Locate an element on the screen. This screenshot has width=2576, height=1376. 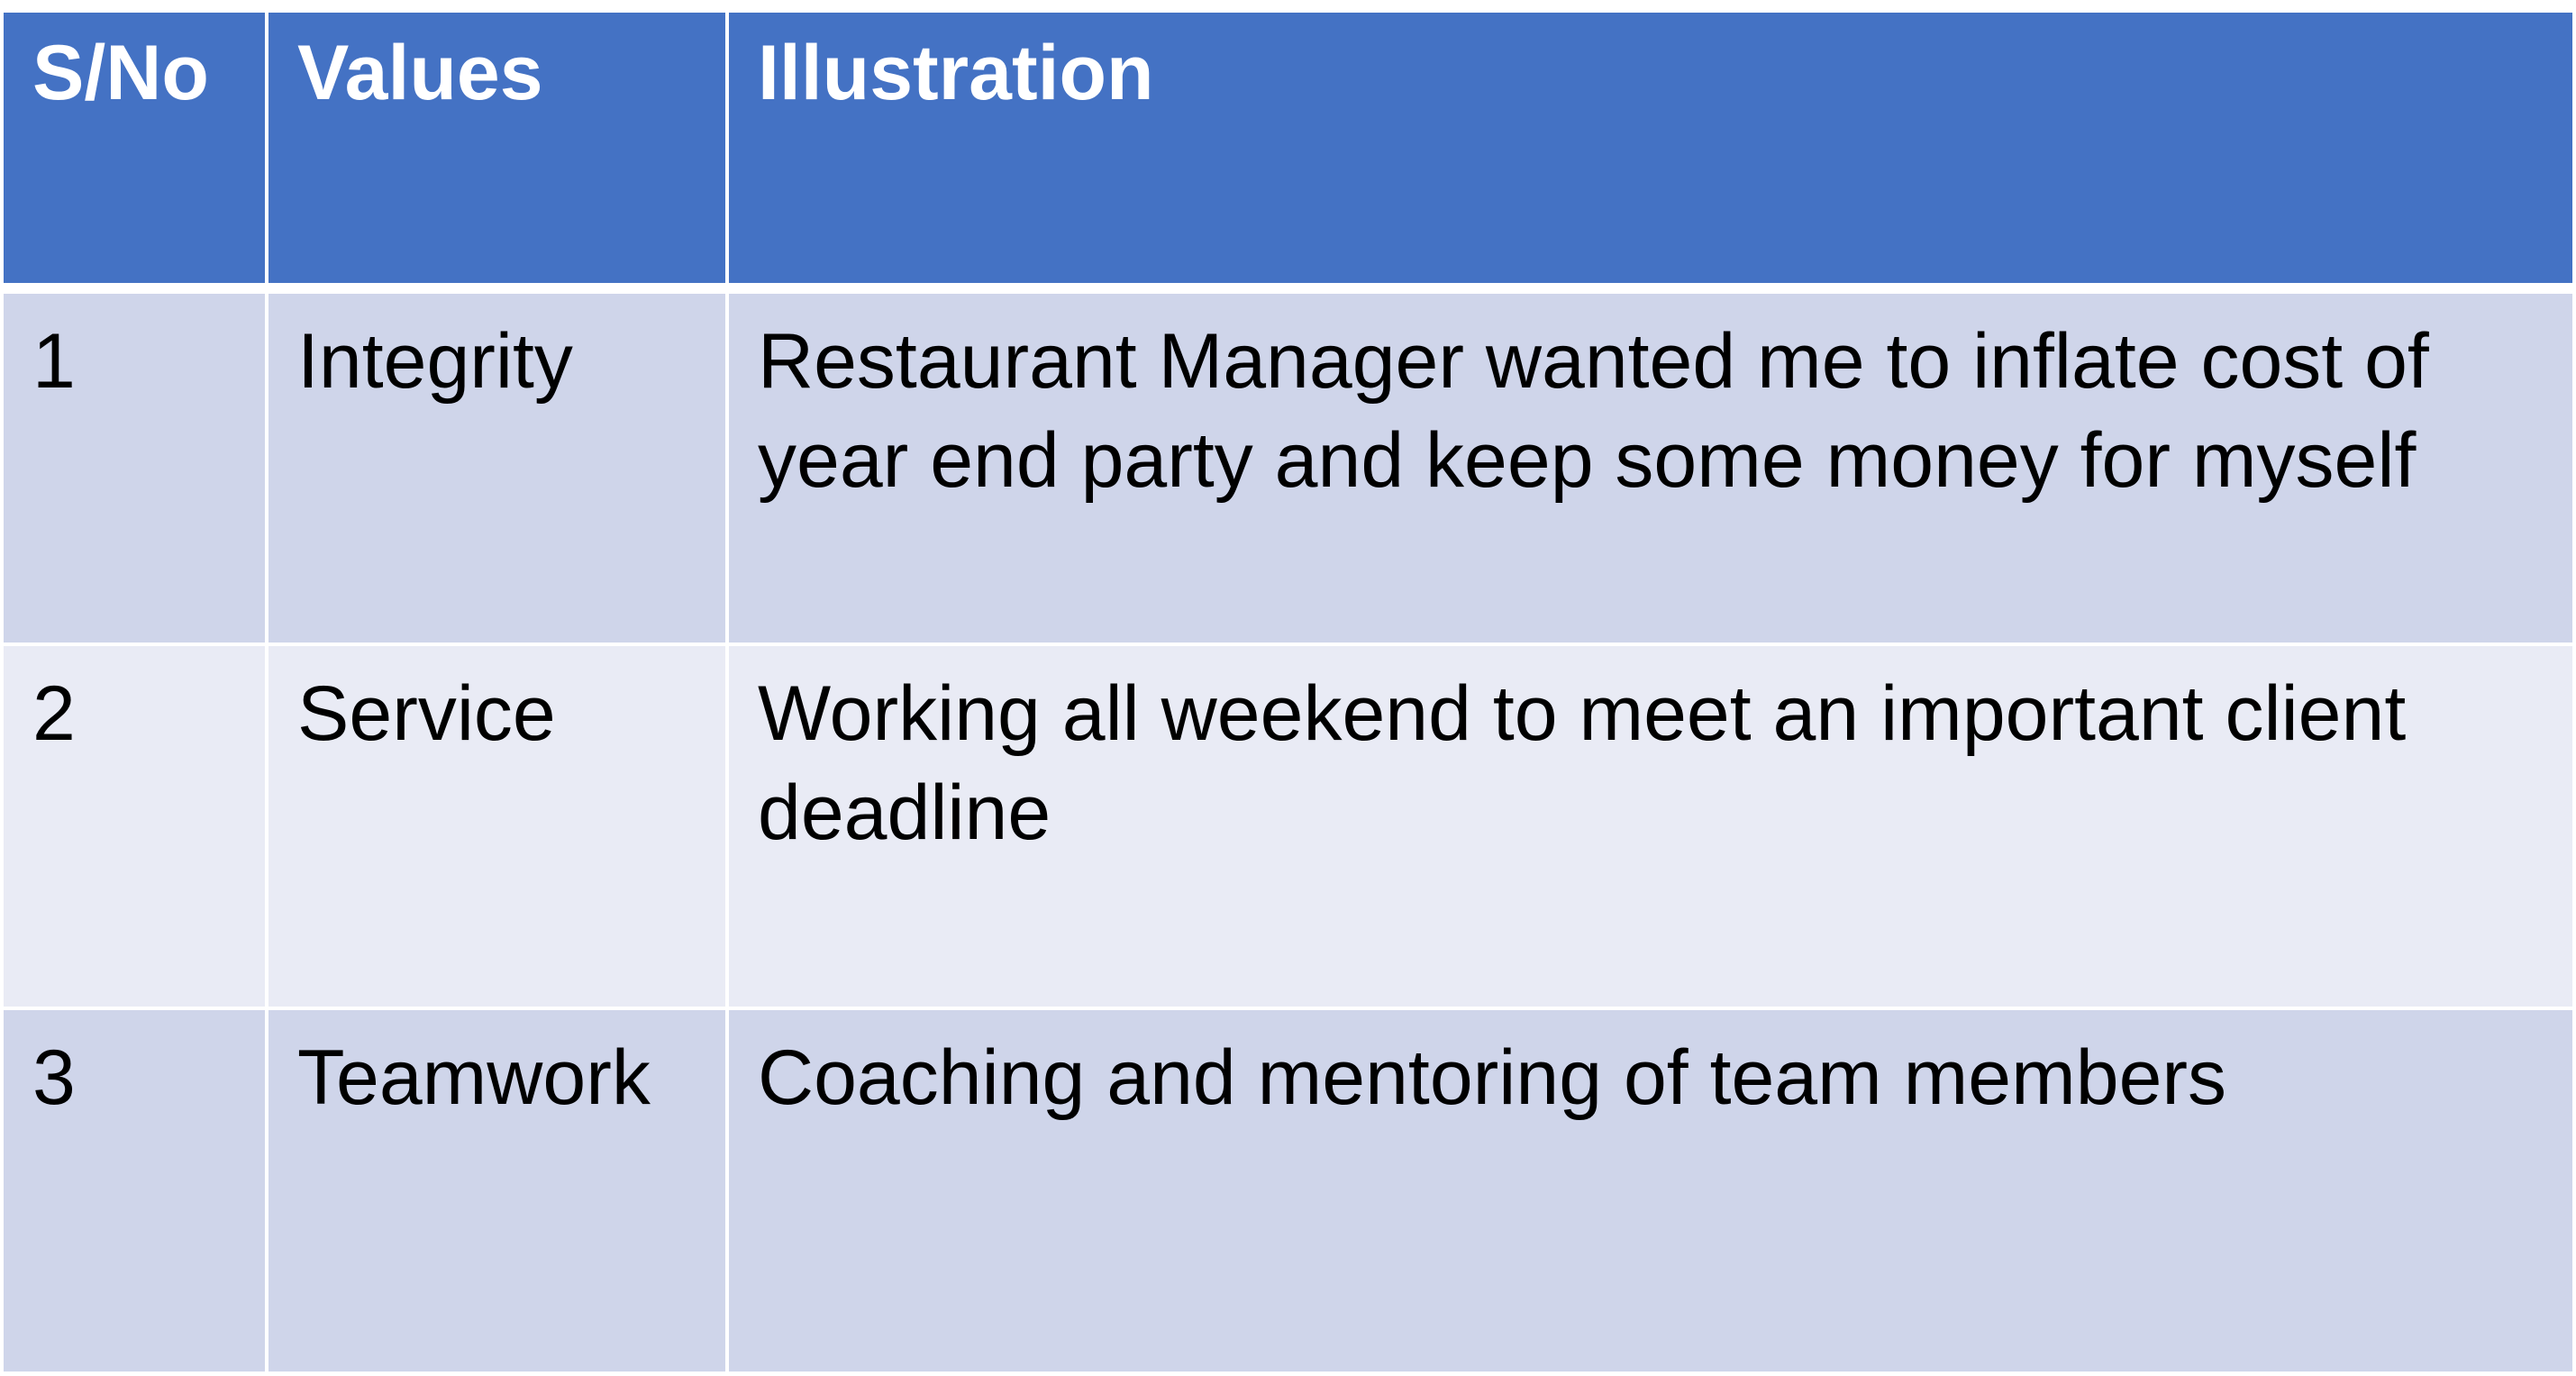
header-sno: S/No is located at coordinates (136, 153).